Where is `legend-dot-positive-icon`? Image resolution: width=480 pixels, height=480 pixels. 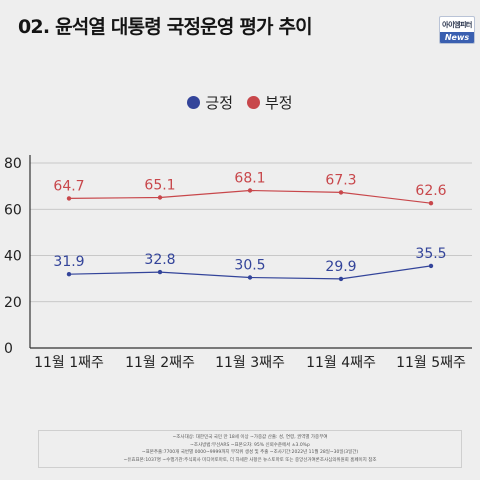
legend-dot-positive-icon is located at coordinates (194, 102).